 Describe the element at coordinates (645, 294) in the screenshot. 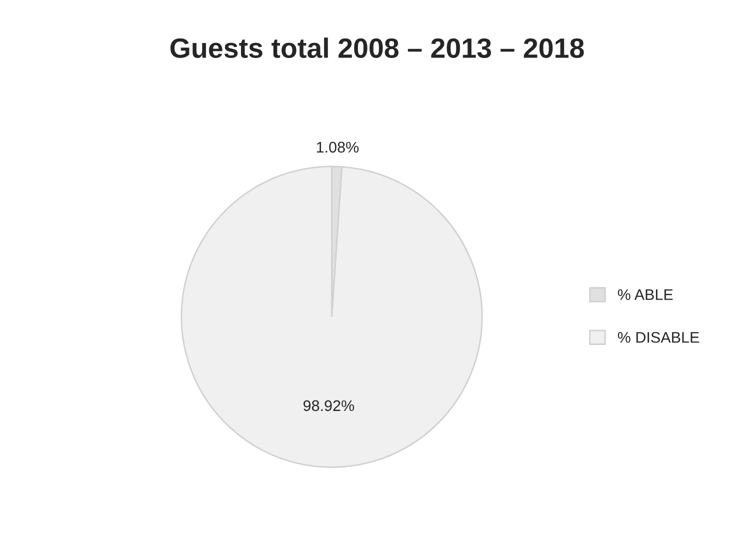

I see `legend-label: % ABLE` at that location.